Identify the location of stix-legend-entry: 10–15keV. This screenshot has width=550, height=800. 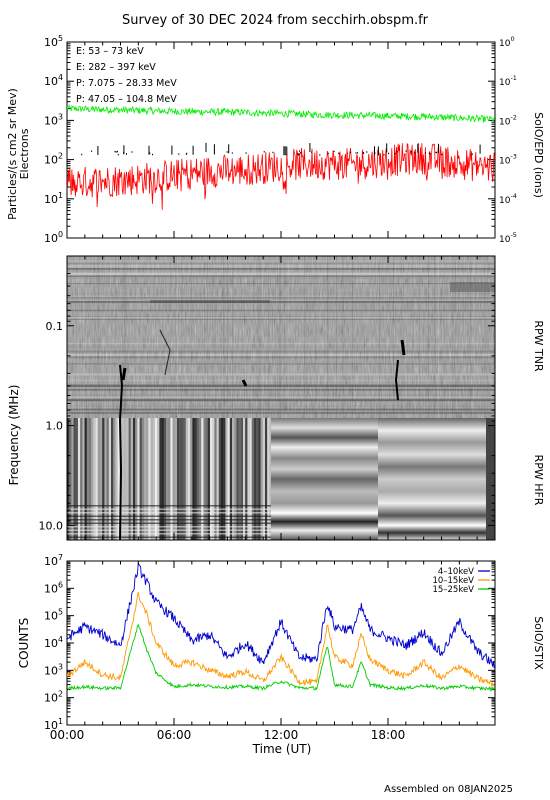
(453, 581).